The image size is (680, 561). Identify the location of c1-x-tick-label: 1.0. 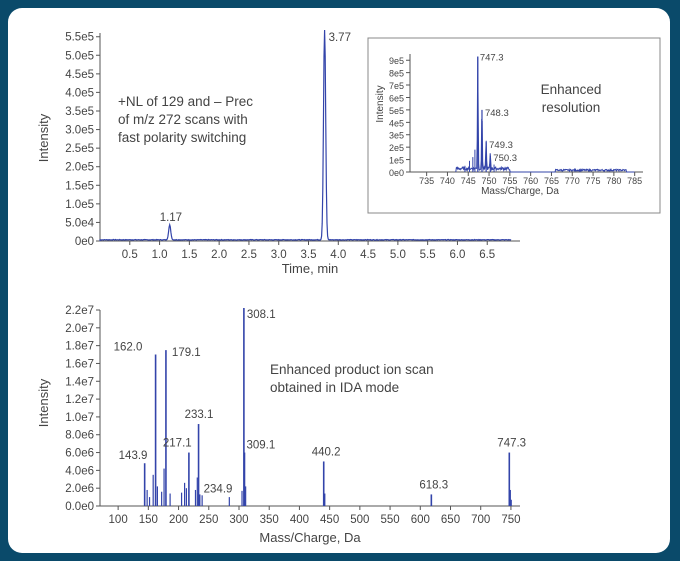
(160, 255).